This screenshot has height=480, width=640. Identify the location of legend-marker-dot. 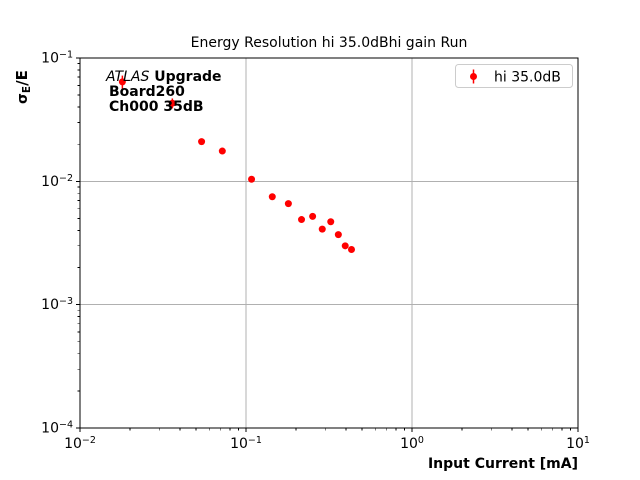
(473, 76).